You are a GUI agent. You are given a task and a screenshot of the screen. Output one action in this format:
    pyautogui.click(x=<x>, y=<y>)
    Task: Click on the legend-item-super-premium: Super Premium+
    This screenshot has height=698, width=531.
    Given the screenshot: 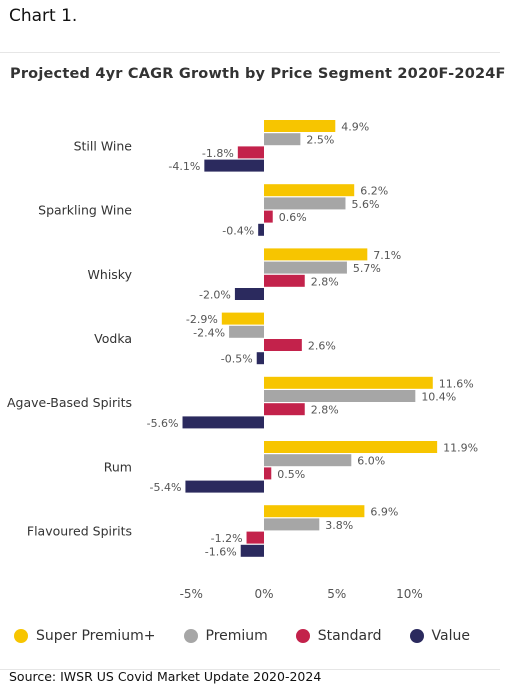 What is the action you would take?
    pyautogui.click(x=85, y=636)
    